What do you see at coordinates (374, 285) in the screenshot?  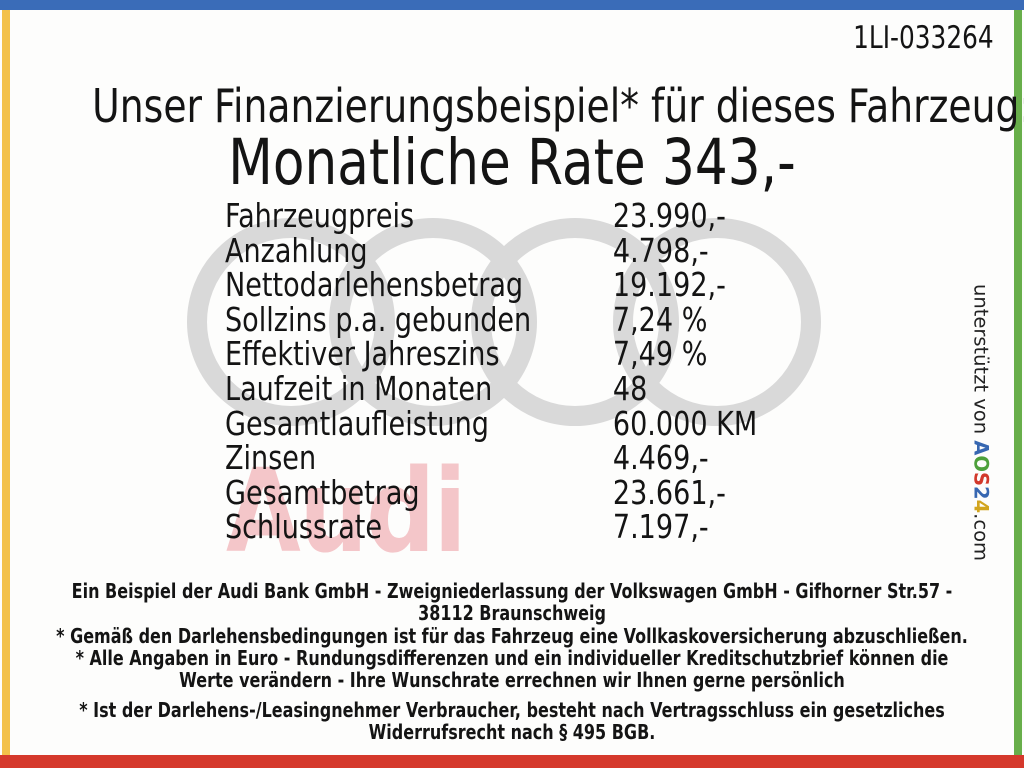 I see `finance-label: Nettodarlehensbetrag` at bounding box center [374, 285].